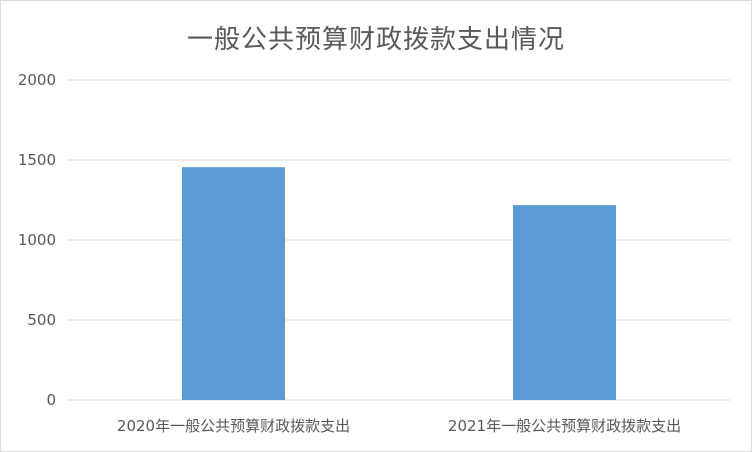  Describe the element at coordinates (37, 240) in the screenshot. I see `y-tick-label: 1000` at that location.